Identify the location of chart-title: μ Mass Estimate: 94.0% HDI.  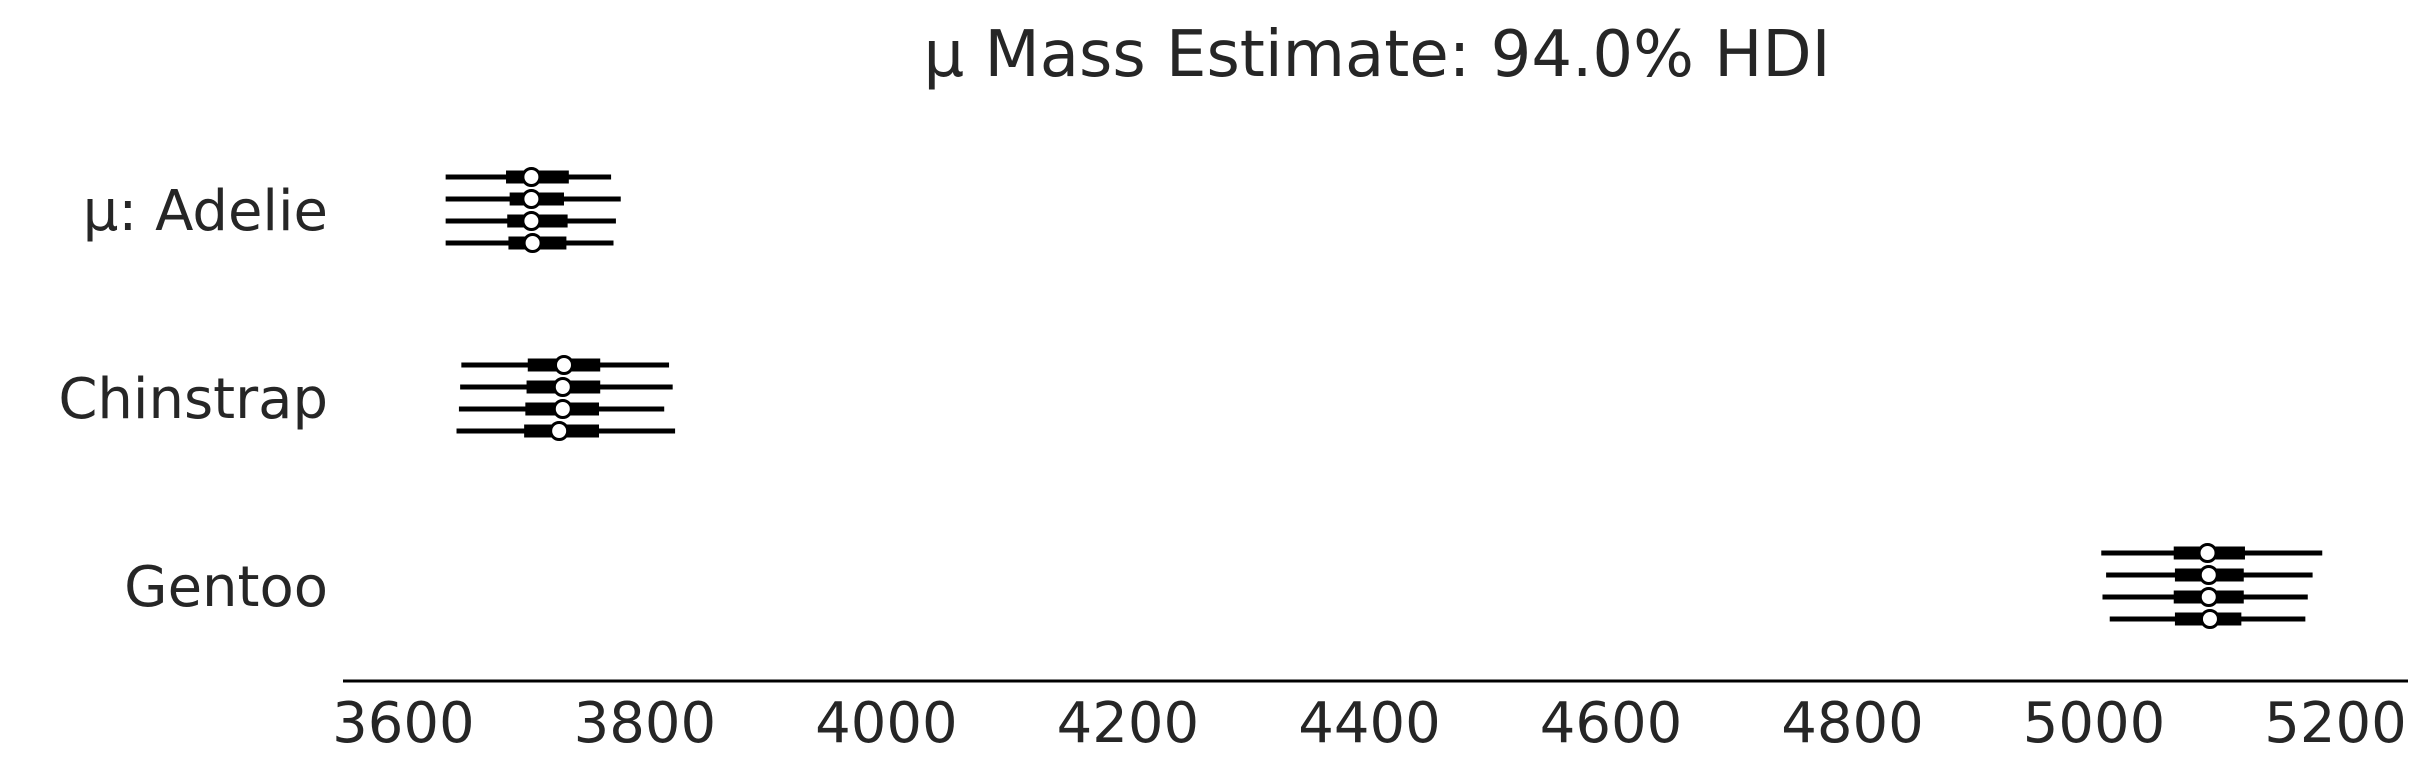
(1376, 55).